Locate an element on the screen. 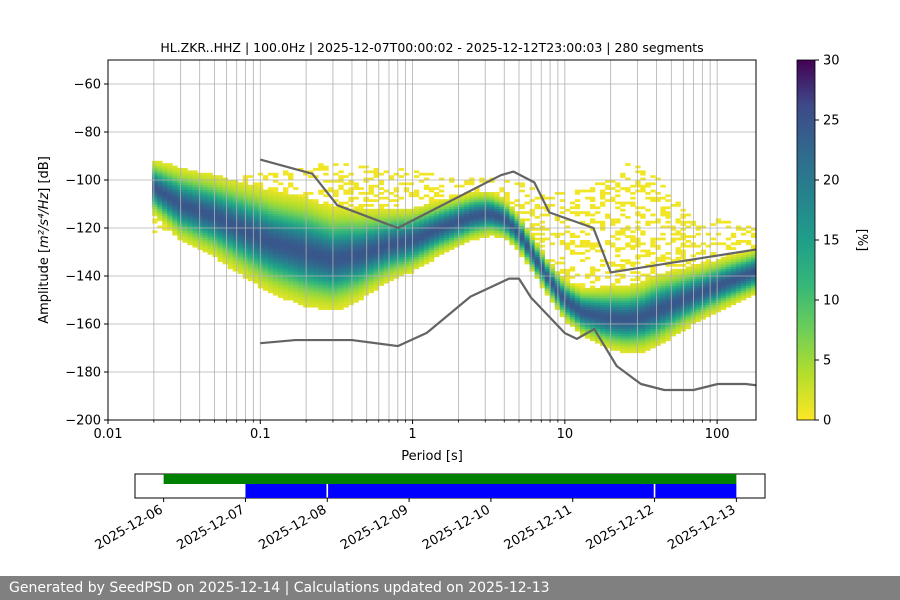  y-axis-label: Amplitude [m²/s⁴/Hz] [dB] is located at coordinates (44, 240).